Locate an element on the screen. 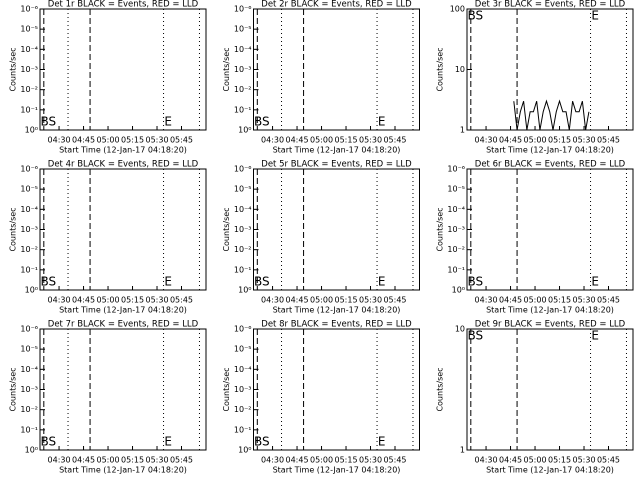 The width and height of the screenshot is (640, 480). chart-title: Det 9r BLACK = Events, RED = LLD is located at coordinates (550, 325).